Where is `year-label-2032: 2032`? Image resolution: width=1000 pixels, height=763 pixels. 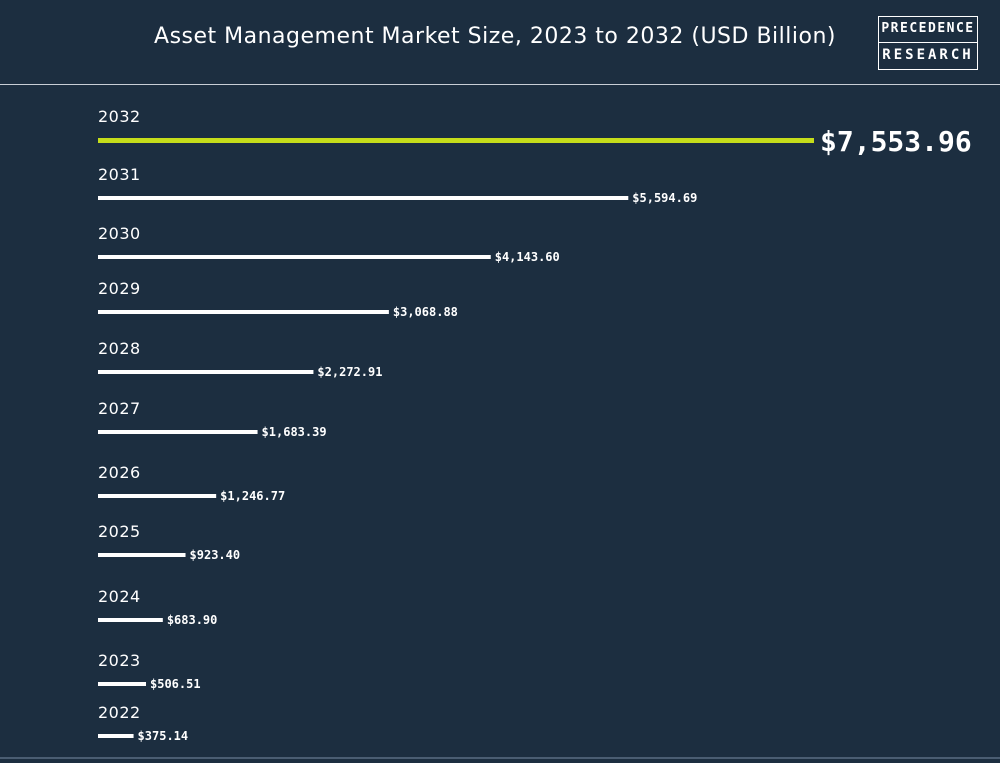 year-label-2032: 2032 is located at coordinates (119, 116).